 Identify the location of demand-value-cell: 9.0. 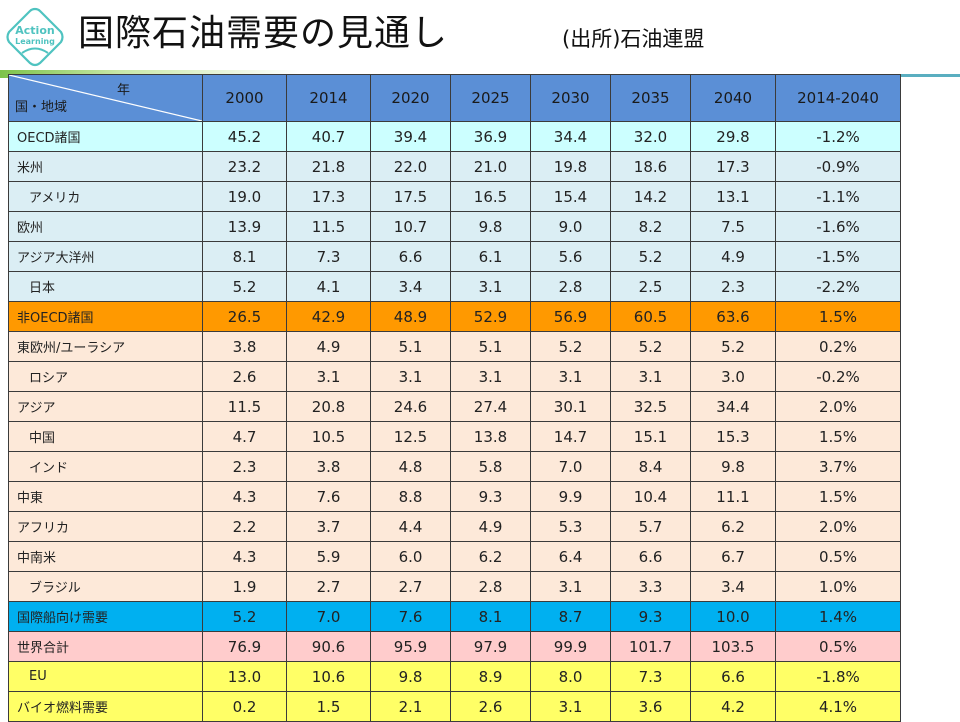
(570, 226).